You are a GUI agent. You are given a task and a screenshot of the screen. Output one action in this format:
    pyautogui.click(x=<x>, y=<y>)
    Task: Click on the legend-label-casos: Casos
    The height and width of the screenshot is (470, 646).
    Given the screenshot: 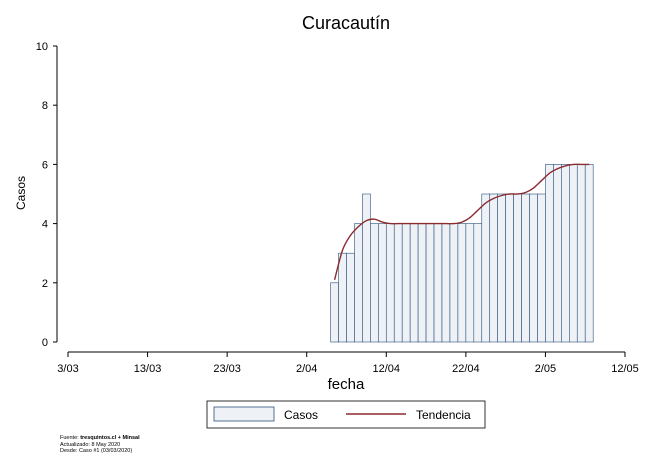 What is the action you would take?
    pyautogui.click(x=301, y=415)
    